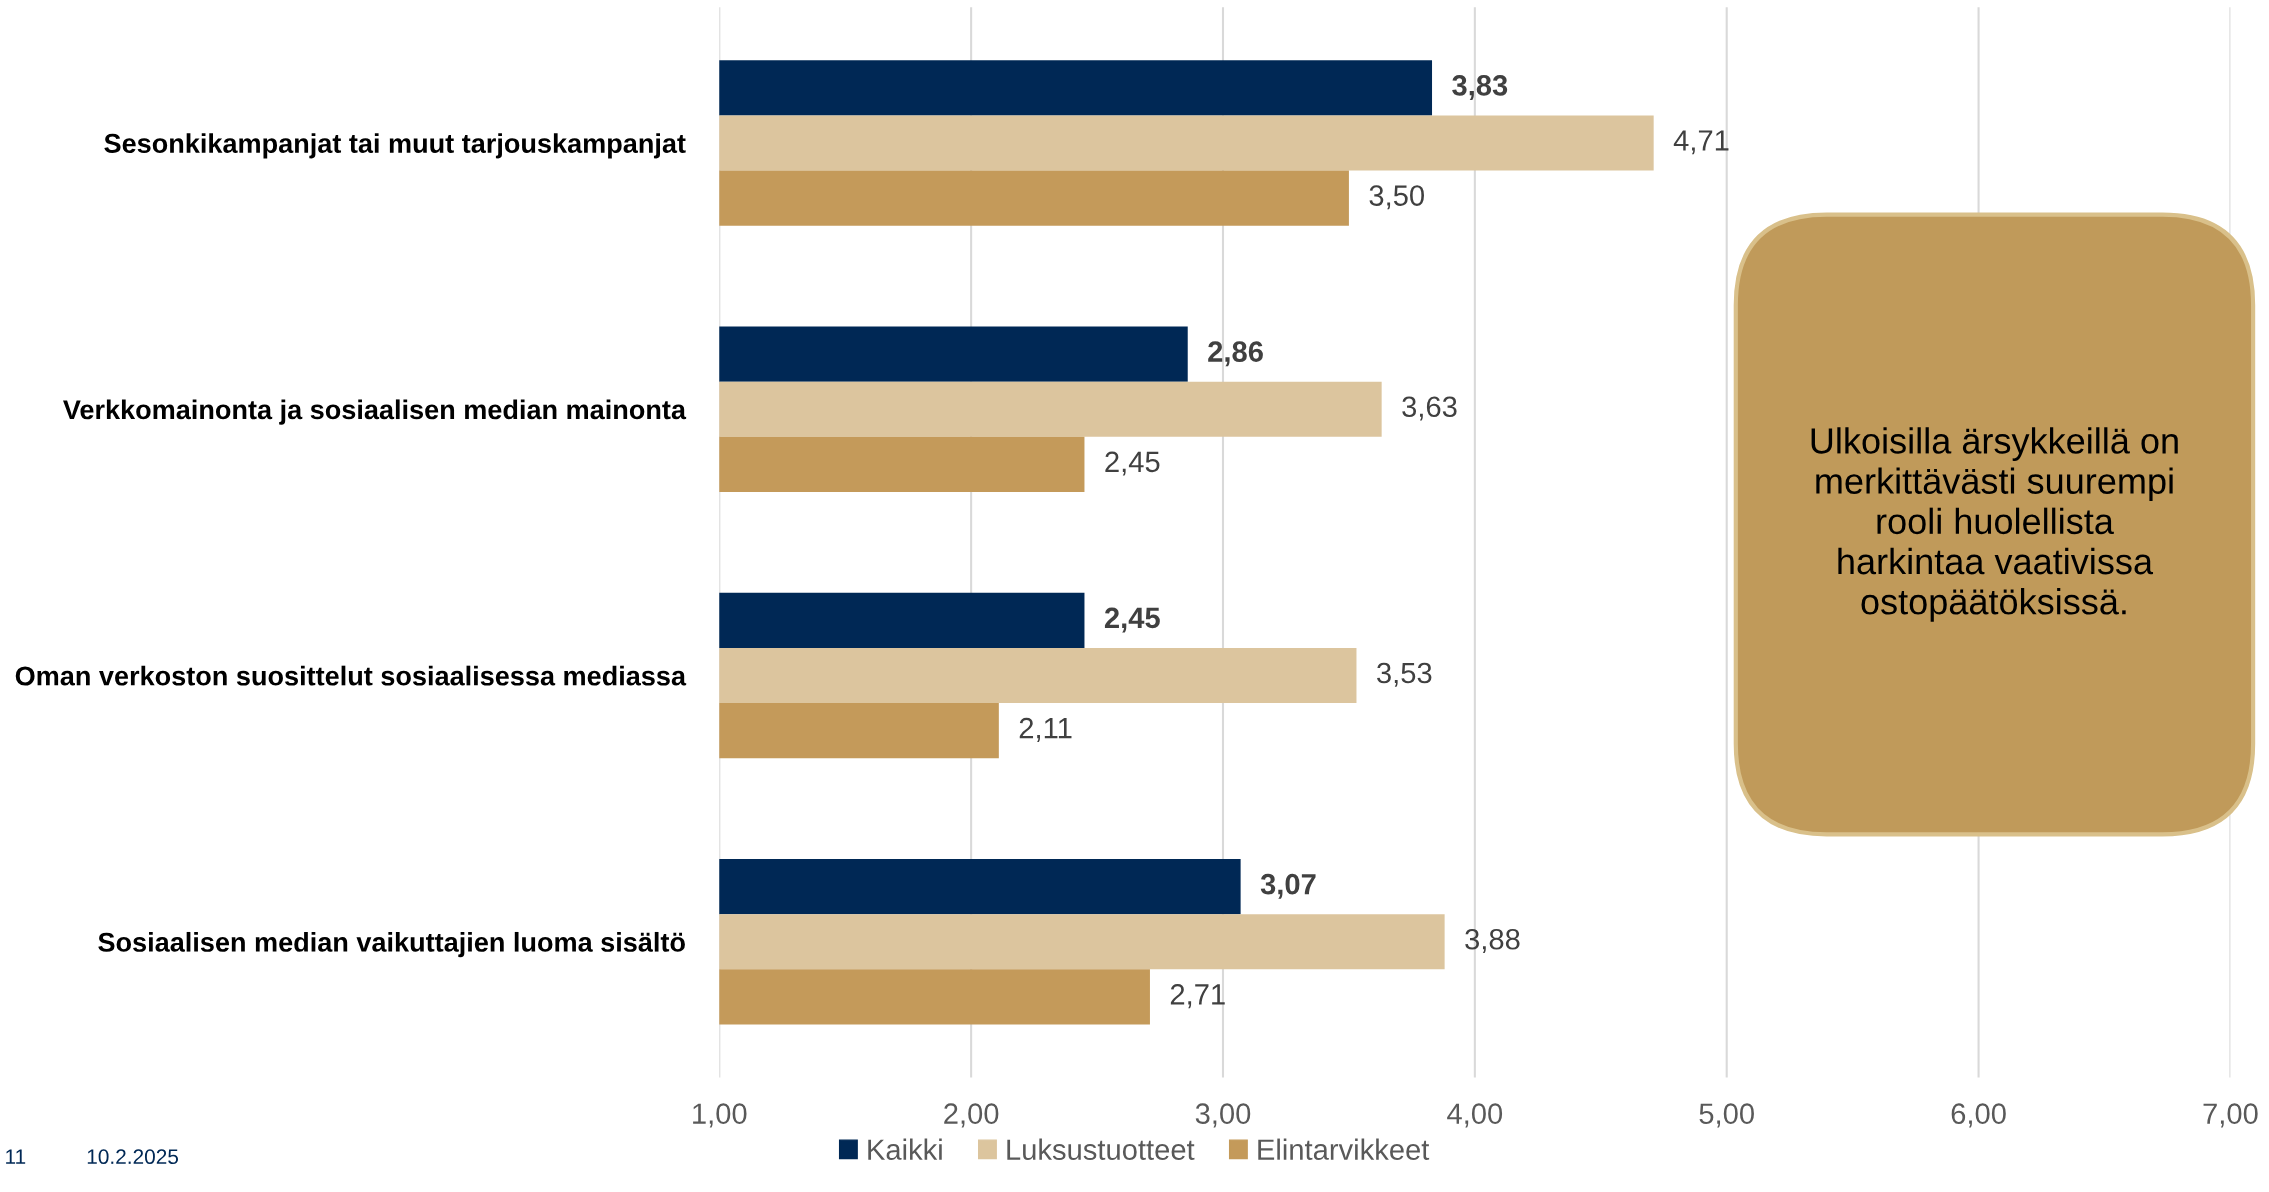  Describe the element at coordinates (1701, 142) in the screenshot. I see `data-label: 4,71` at that location.